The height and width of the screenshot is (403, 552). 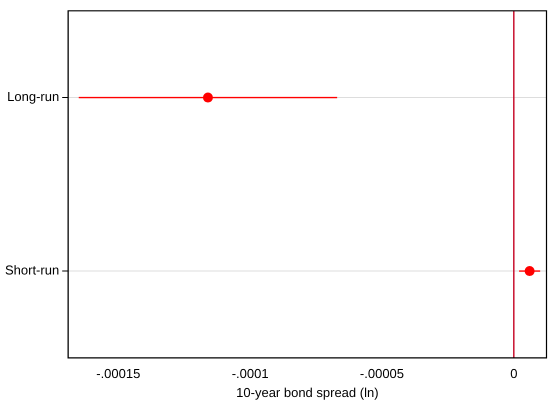 I want to click on x-tick-label: 0, so click(x=514, y=374).